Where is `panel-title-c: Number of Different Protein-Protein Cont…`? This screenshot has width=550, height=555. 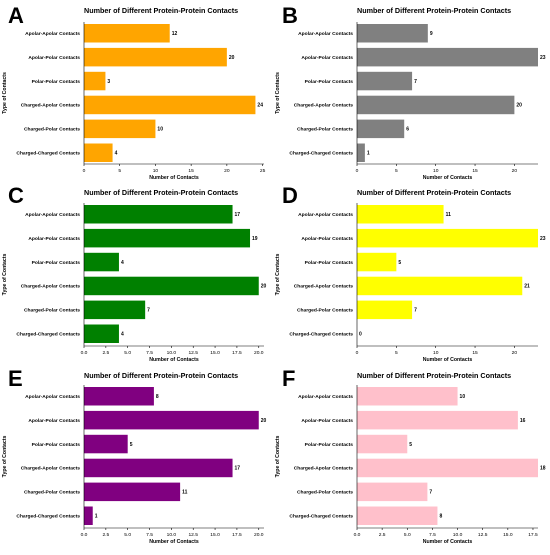
panel-title-c: Number of Different Protein-Protein Cont… is located at coordinates (161, 192).